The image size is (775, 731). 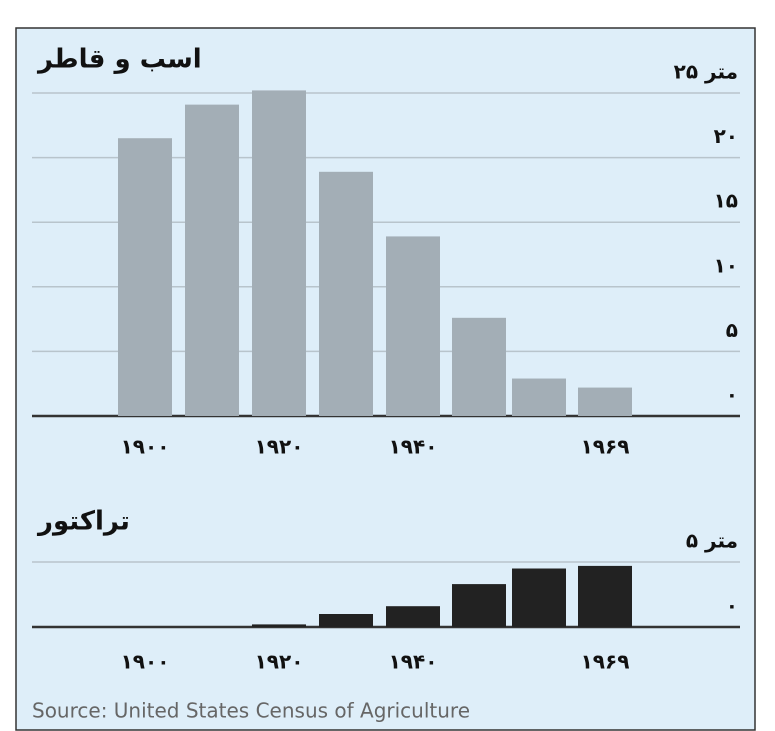 What do you see at coordinates (83, 522) in the screenshot?
I see `chart-title: تراکتور` at bounding box center [83, 522].